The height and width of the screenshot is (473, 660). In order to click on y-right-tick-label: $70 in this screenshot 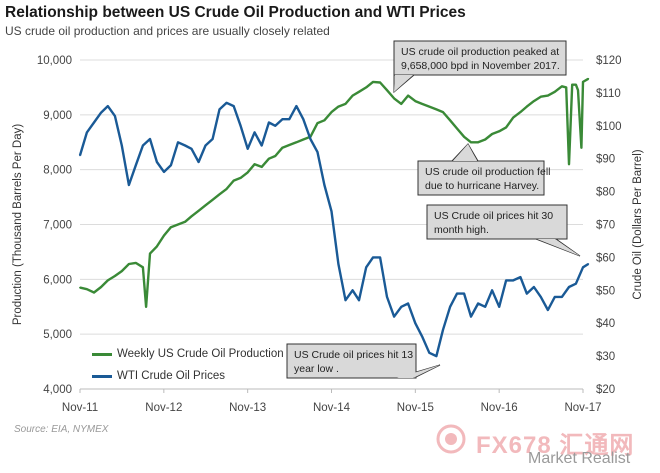, I will do `click(605, 226)`.